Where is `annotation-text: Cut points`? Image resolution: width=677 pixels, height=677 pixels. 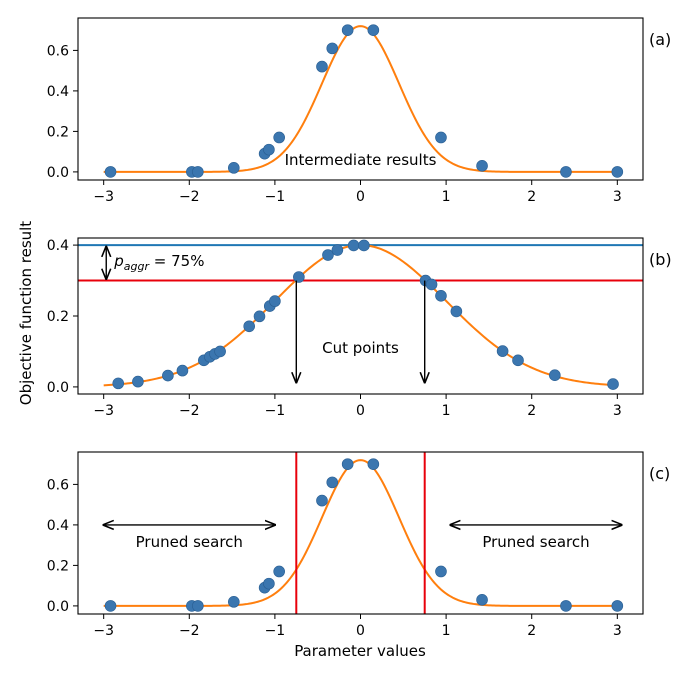 annotation-text: Cut points is located at coordinates (360, 348).